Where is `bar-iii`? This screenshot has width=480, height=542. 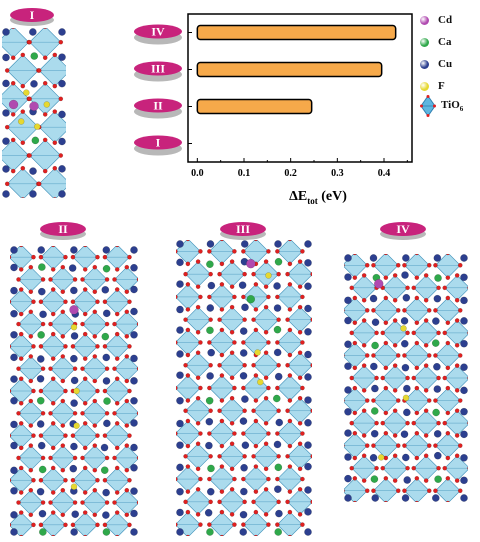 bar-iii is located at coordinates (289, 69).